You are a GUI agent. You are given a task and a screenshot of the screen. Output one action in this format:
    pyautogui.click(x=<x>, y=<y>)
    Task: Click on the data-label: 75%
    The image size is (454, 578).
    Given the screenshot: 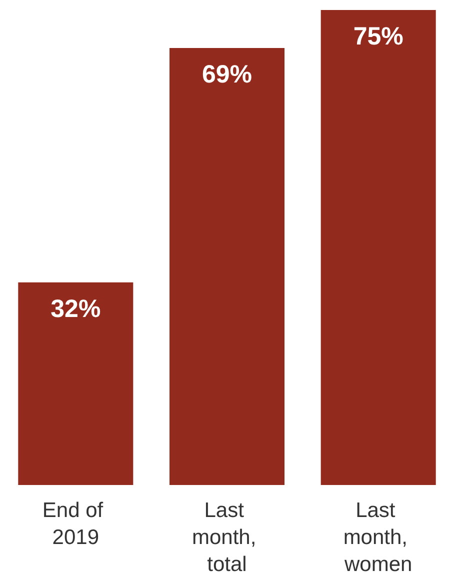 What is the action you would take?
    pyautogui.click(x=378, y=36)
    